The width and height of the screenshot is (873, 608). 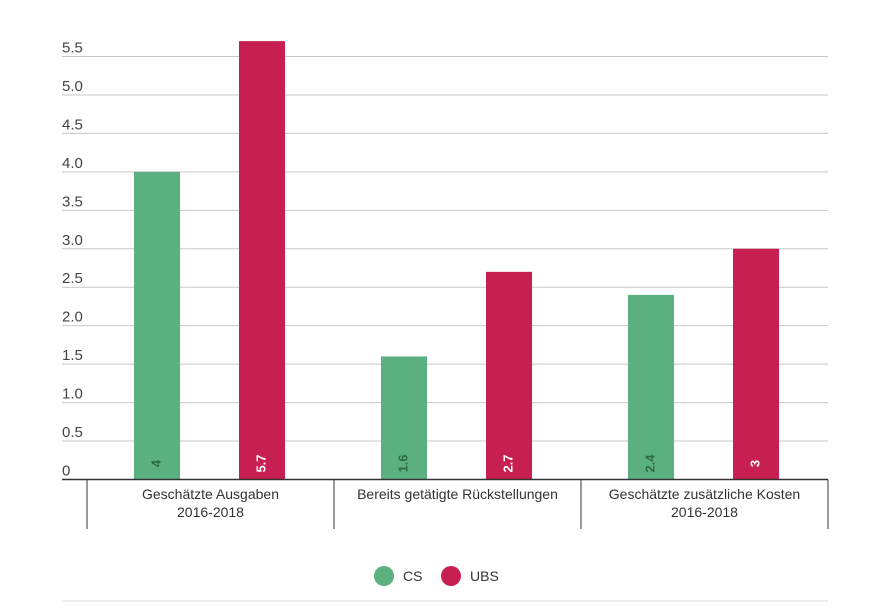 What do you see at coordinates (72, 201) in the screenshot?
I see `y-tick-label: 3.5` at bounding box center [72, 201].